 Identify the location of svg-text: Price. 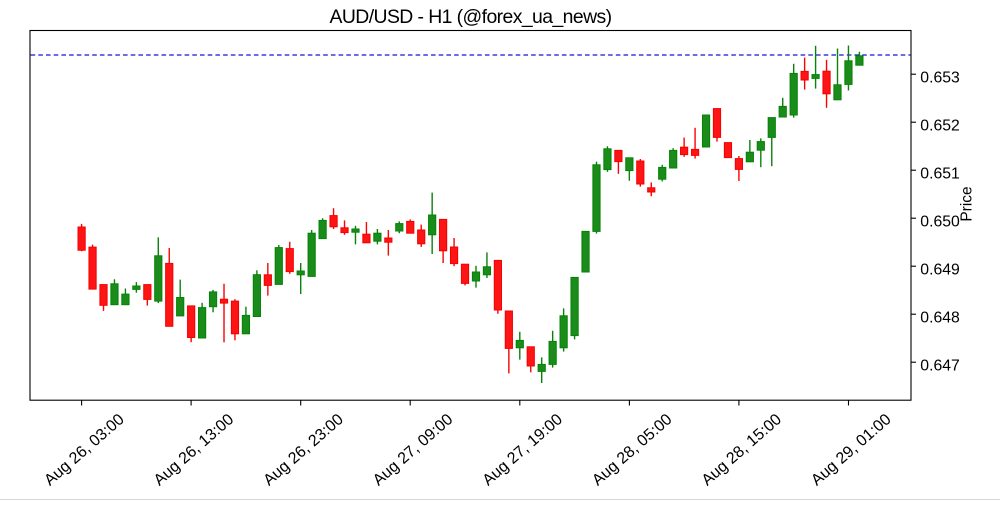
(967, 203).